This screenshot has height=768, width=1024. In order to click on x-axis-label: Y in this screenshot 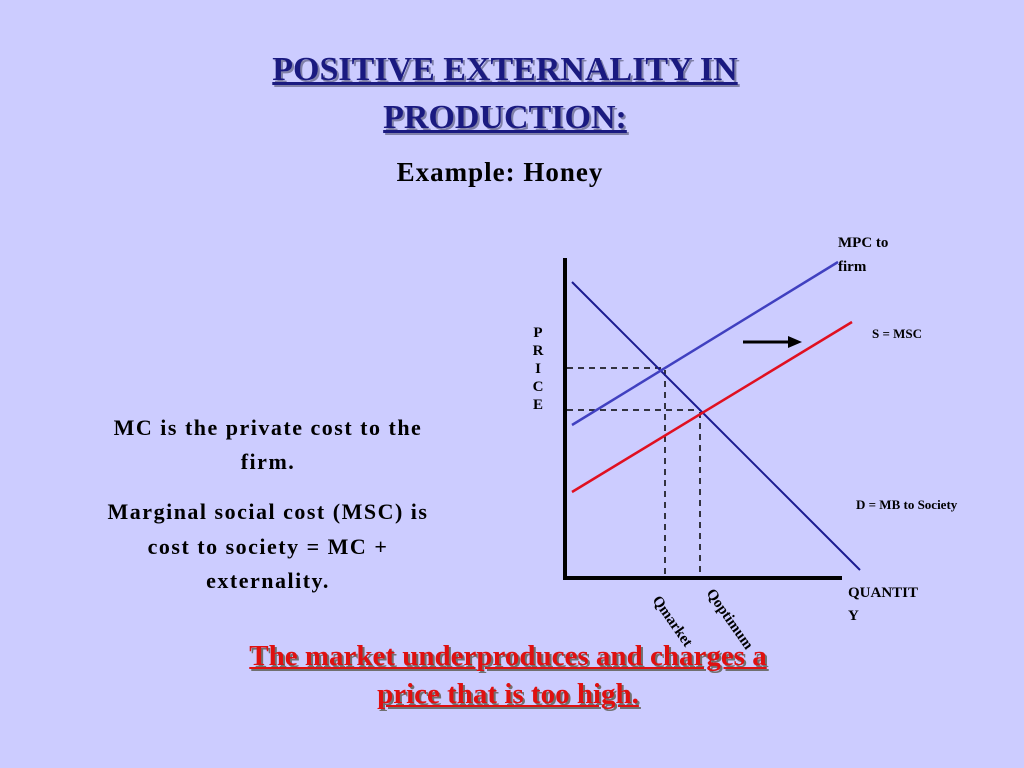, I will do `click(853, 616)`.